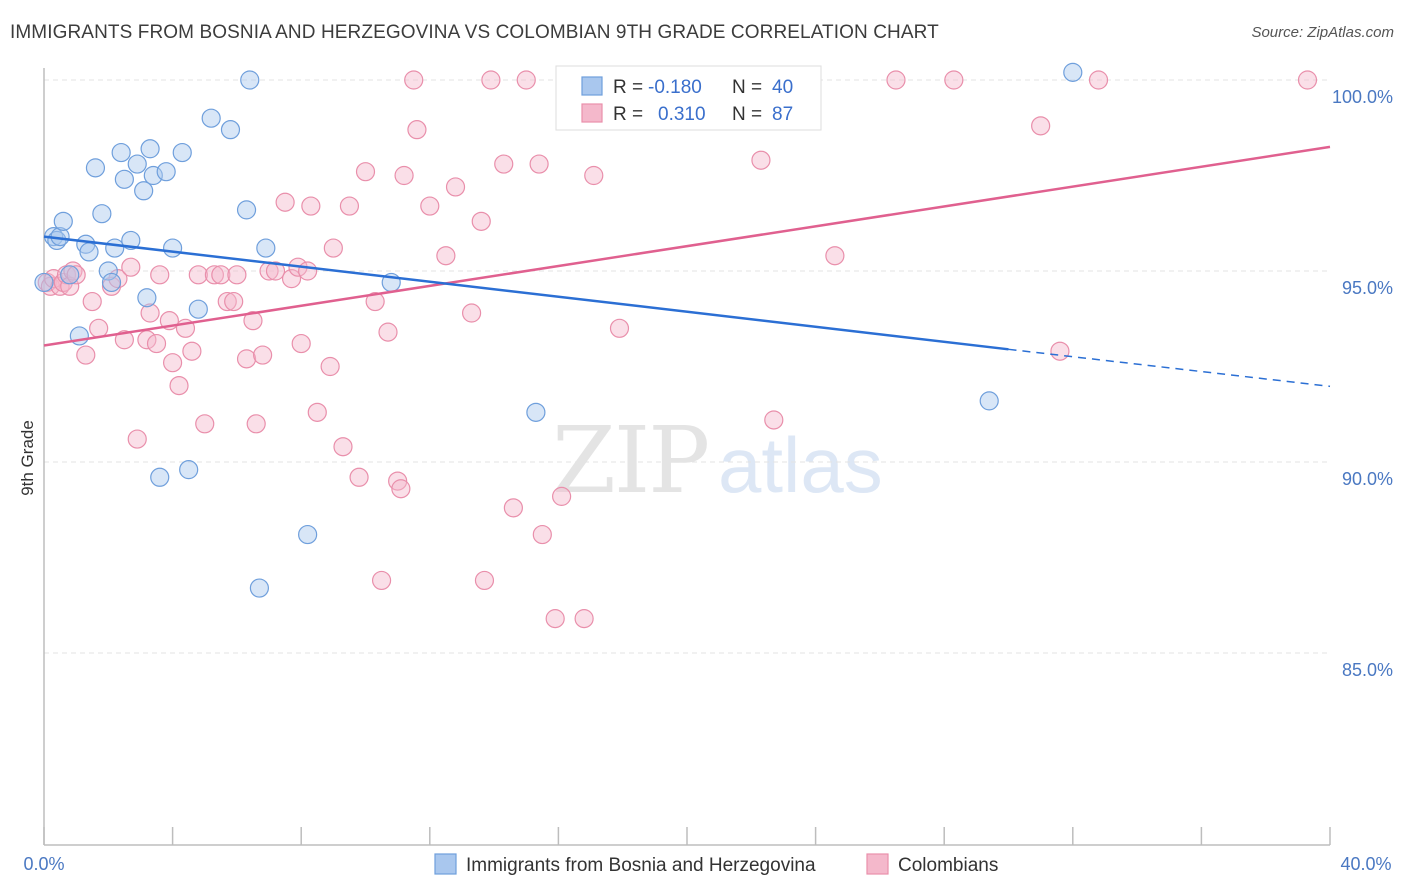  I want to click on x-tick-label-max: 40.0%, so click(1365, 864).